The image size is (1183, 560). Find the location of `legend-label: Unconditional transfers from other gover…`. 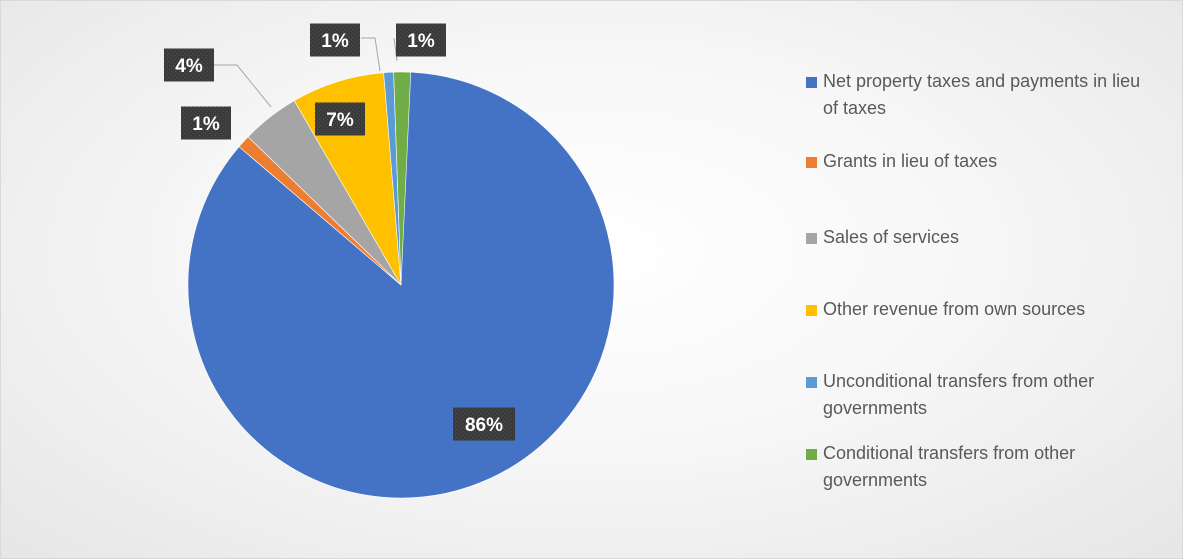

legend-label: Unconditional transfers from other gover… is located at coordinates (959, 394).